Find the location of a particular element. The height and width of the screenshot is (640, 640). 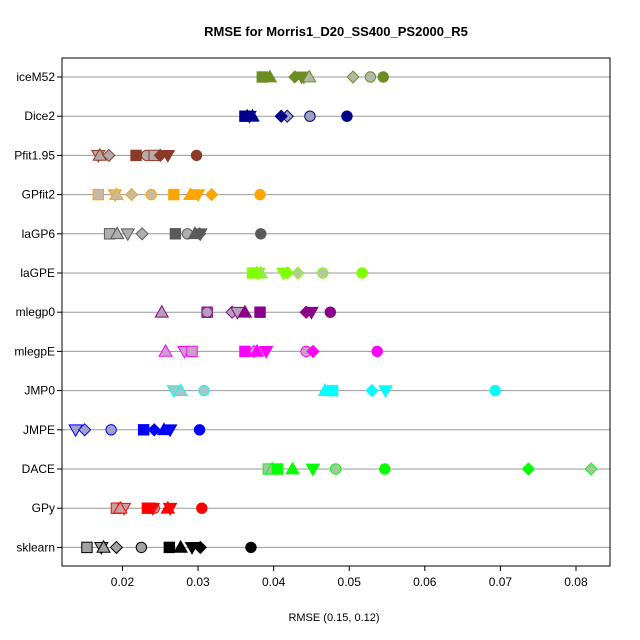

x-tick-label: 0.02 is located at coordinates (123, 582).